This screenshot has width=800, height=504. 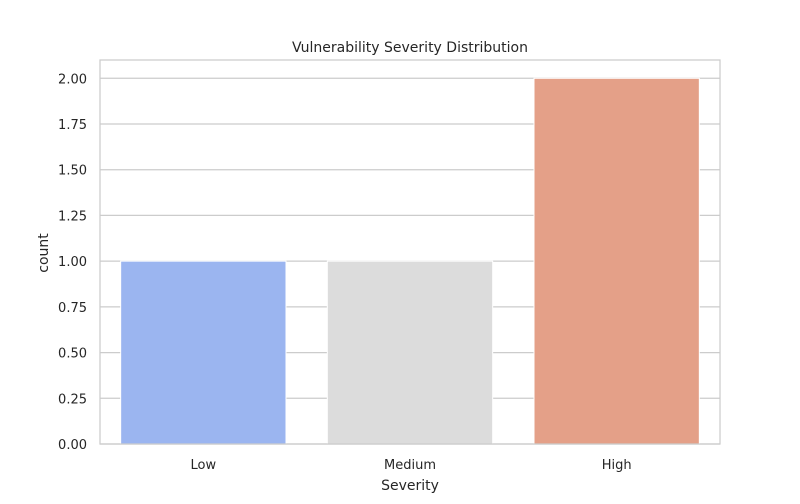 I want to click on x-tick-label: High, so click(x=617, y=465).